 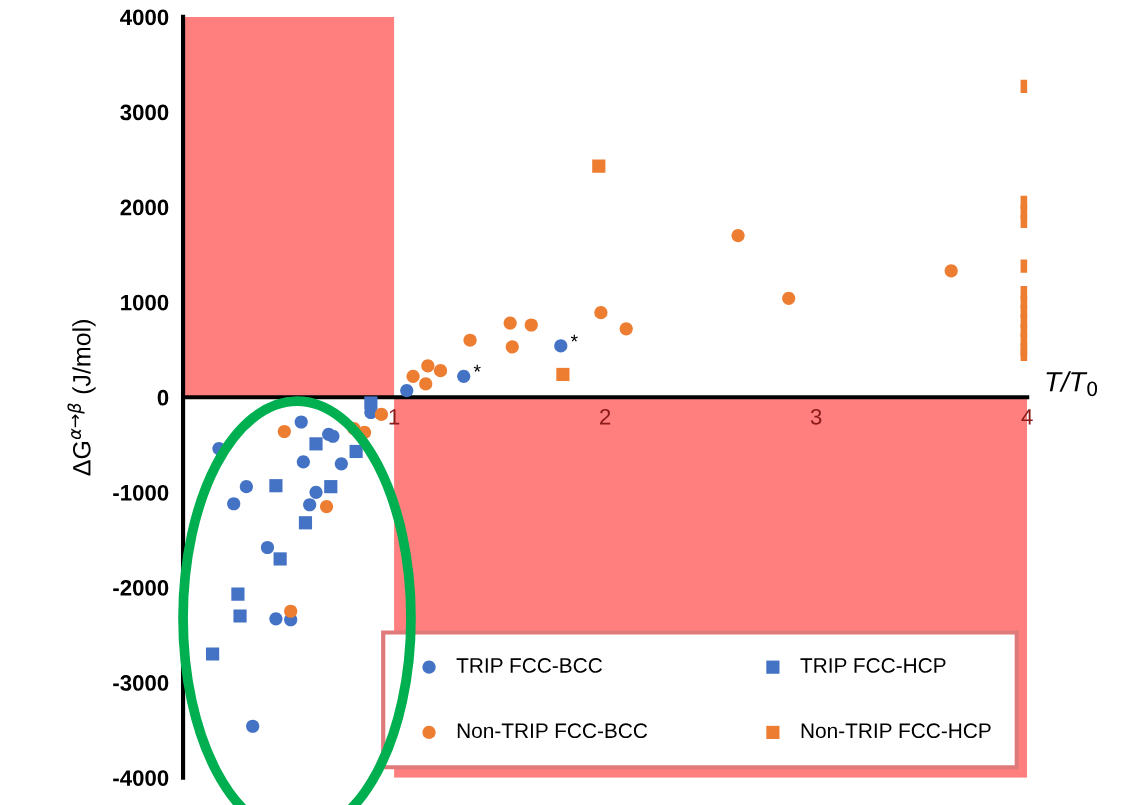 What do you see at coordinates (873, 665) in the screenshot?
I see `legend-label: TRIP FCC-HCP` at bounding box center [873, 665].